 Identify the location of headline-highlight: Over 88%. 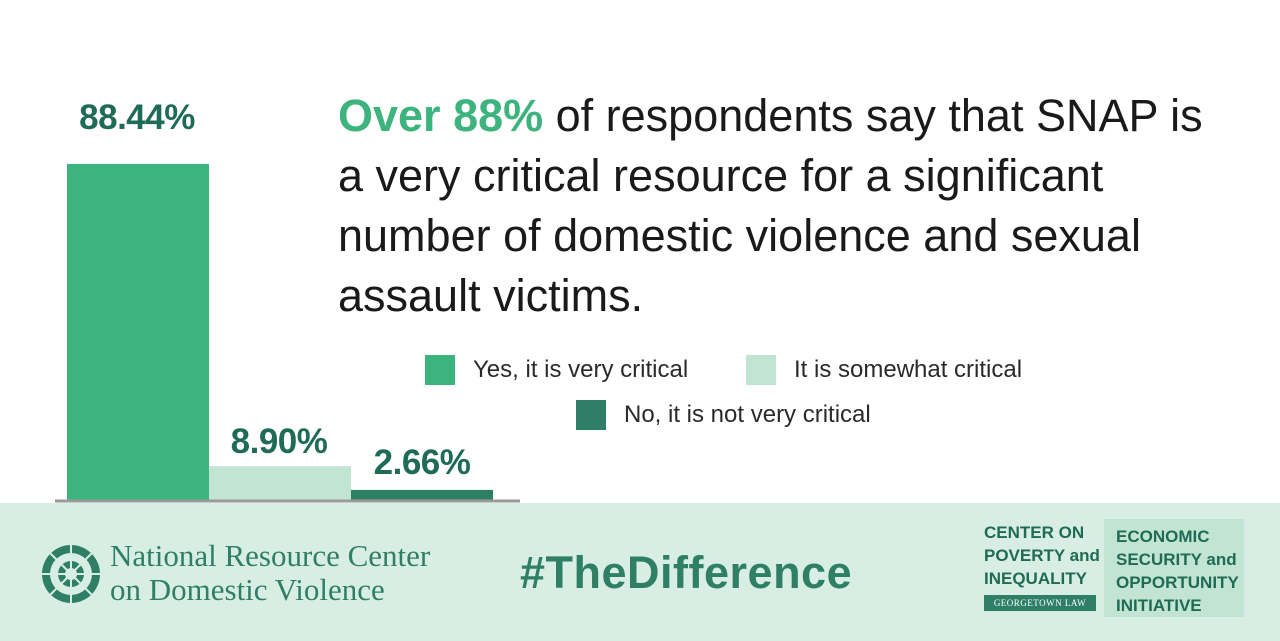
(441, 115).